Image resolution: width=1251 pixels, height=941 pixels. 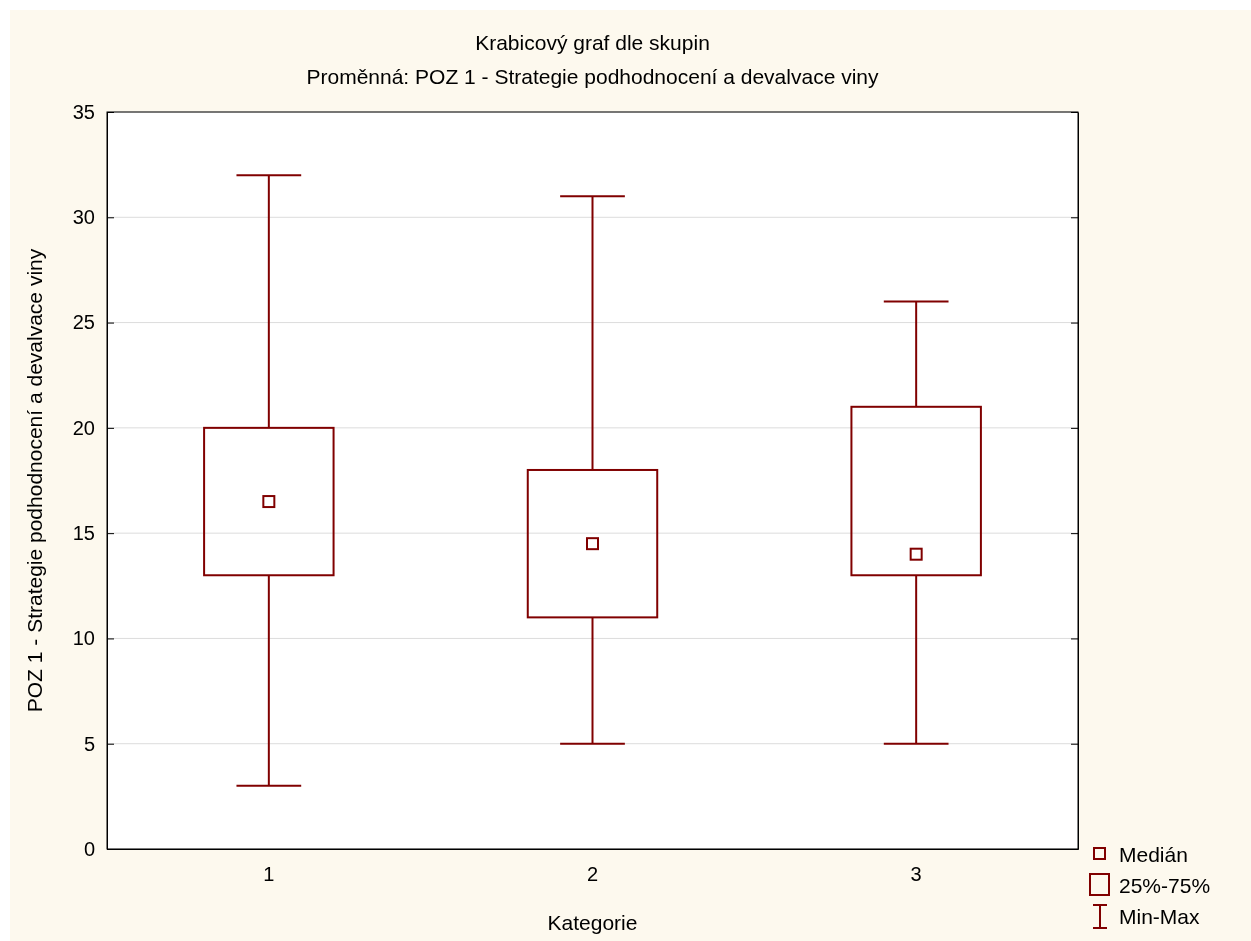 What do you see at coordinates (269, 874) in the screenshot?
I see `x-tick-label: 1` at bounding box center [269, 874].